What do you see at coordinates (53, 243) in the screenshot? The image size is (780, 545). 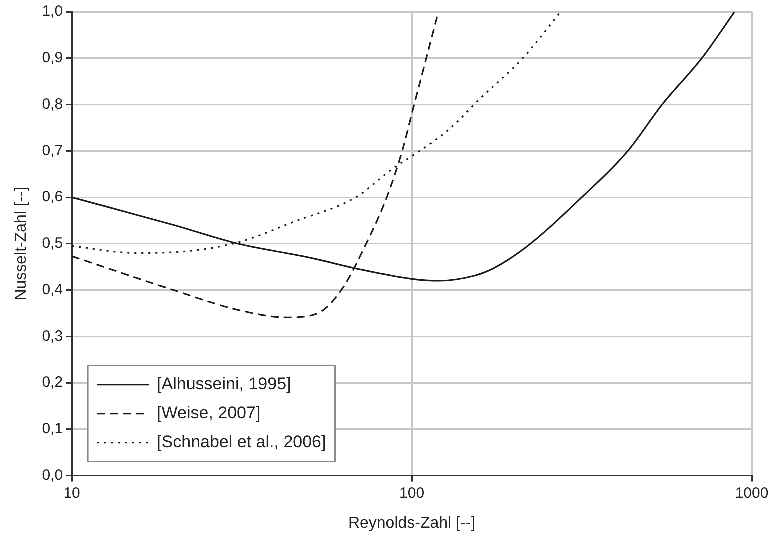 I see `y-tick-label: 0,5` at bounding box center [53, 243].